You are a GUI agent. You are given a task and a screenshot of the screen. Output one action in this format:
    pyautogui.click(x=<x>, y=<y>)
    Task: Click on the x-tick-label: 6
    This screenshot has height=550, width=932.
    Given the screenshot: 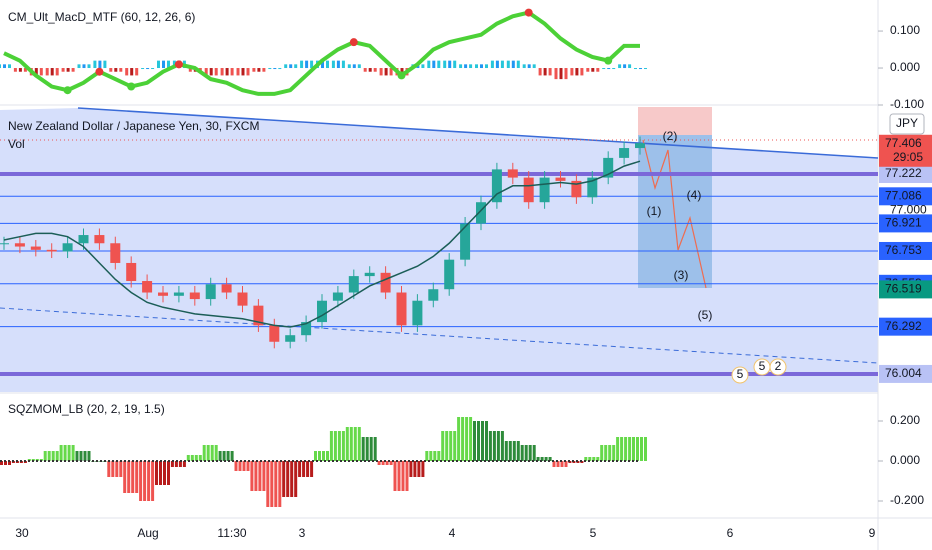 What is the action you would take?
    pyautogui.click(x=730, y=533)
    